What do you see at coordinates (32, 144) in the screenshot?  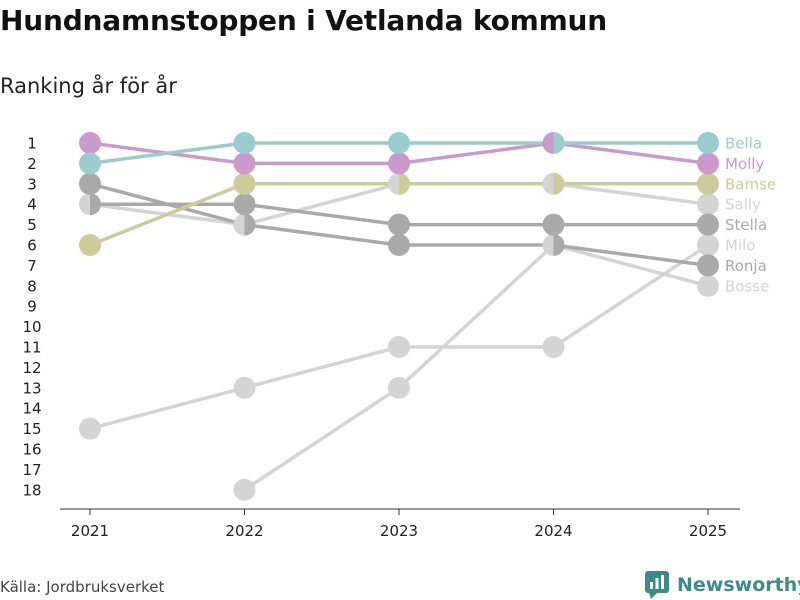 I see `y-tick-label: 1` at bounding box center [32, 144].